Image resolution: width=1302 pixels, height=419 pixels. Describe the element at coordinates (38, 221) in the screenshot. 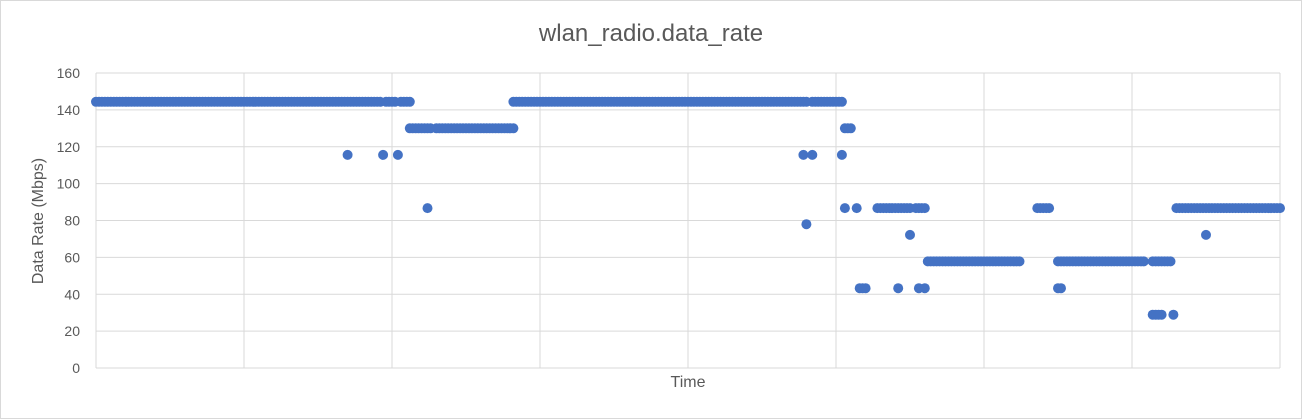

I see `y-axis-label: Data Rate (Mbps)` at that location.